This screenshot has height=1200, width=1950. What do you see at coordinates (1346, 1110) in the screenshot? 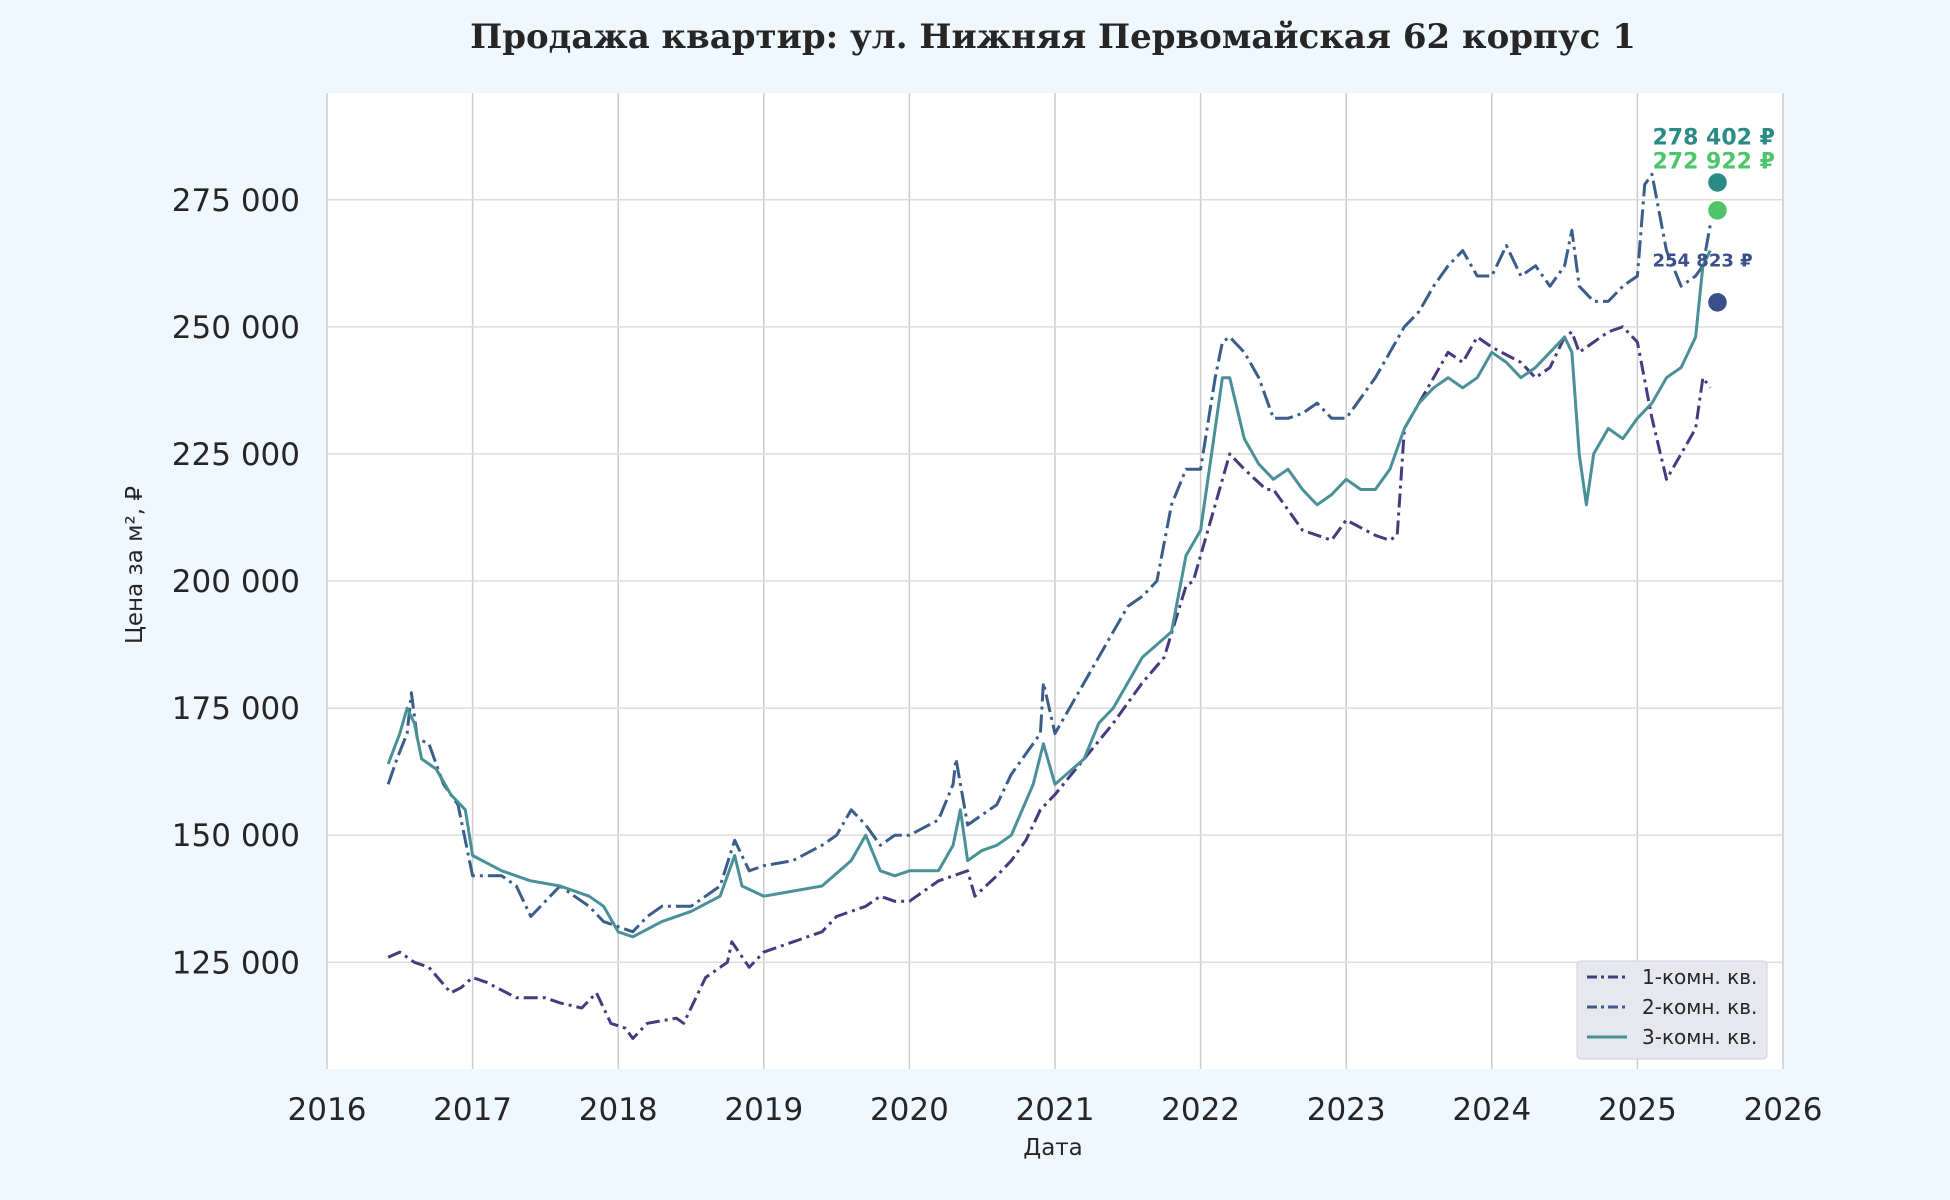
I see `x-tick-label: 2023` at bounding box center [1346, 1110].